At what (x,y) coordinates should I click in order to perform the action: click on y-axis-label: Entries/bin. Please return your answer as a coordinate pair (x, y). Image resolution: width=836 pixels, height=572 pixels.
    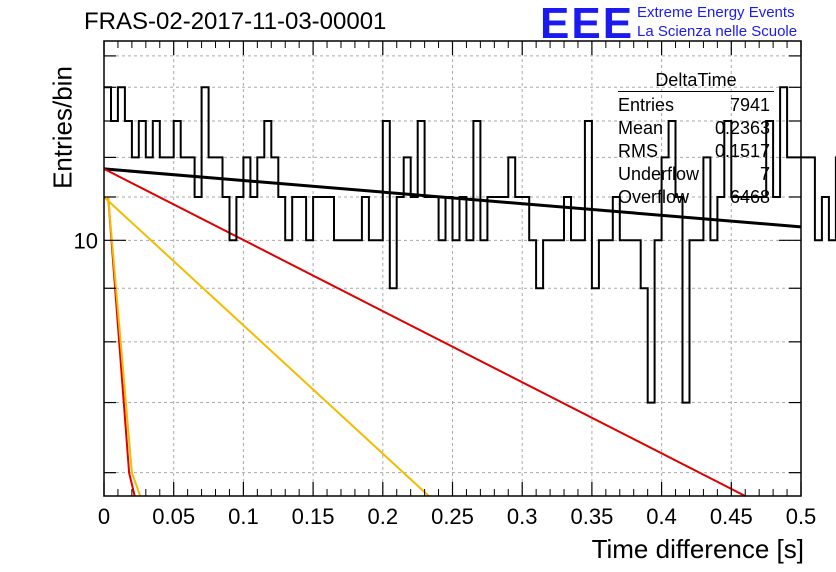
    Looking at the image, I should click on (62, 127).